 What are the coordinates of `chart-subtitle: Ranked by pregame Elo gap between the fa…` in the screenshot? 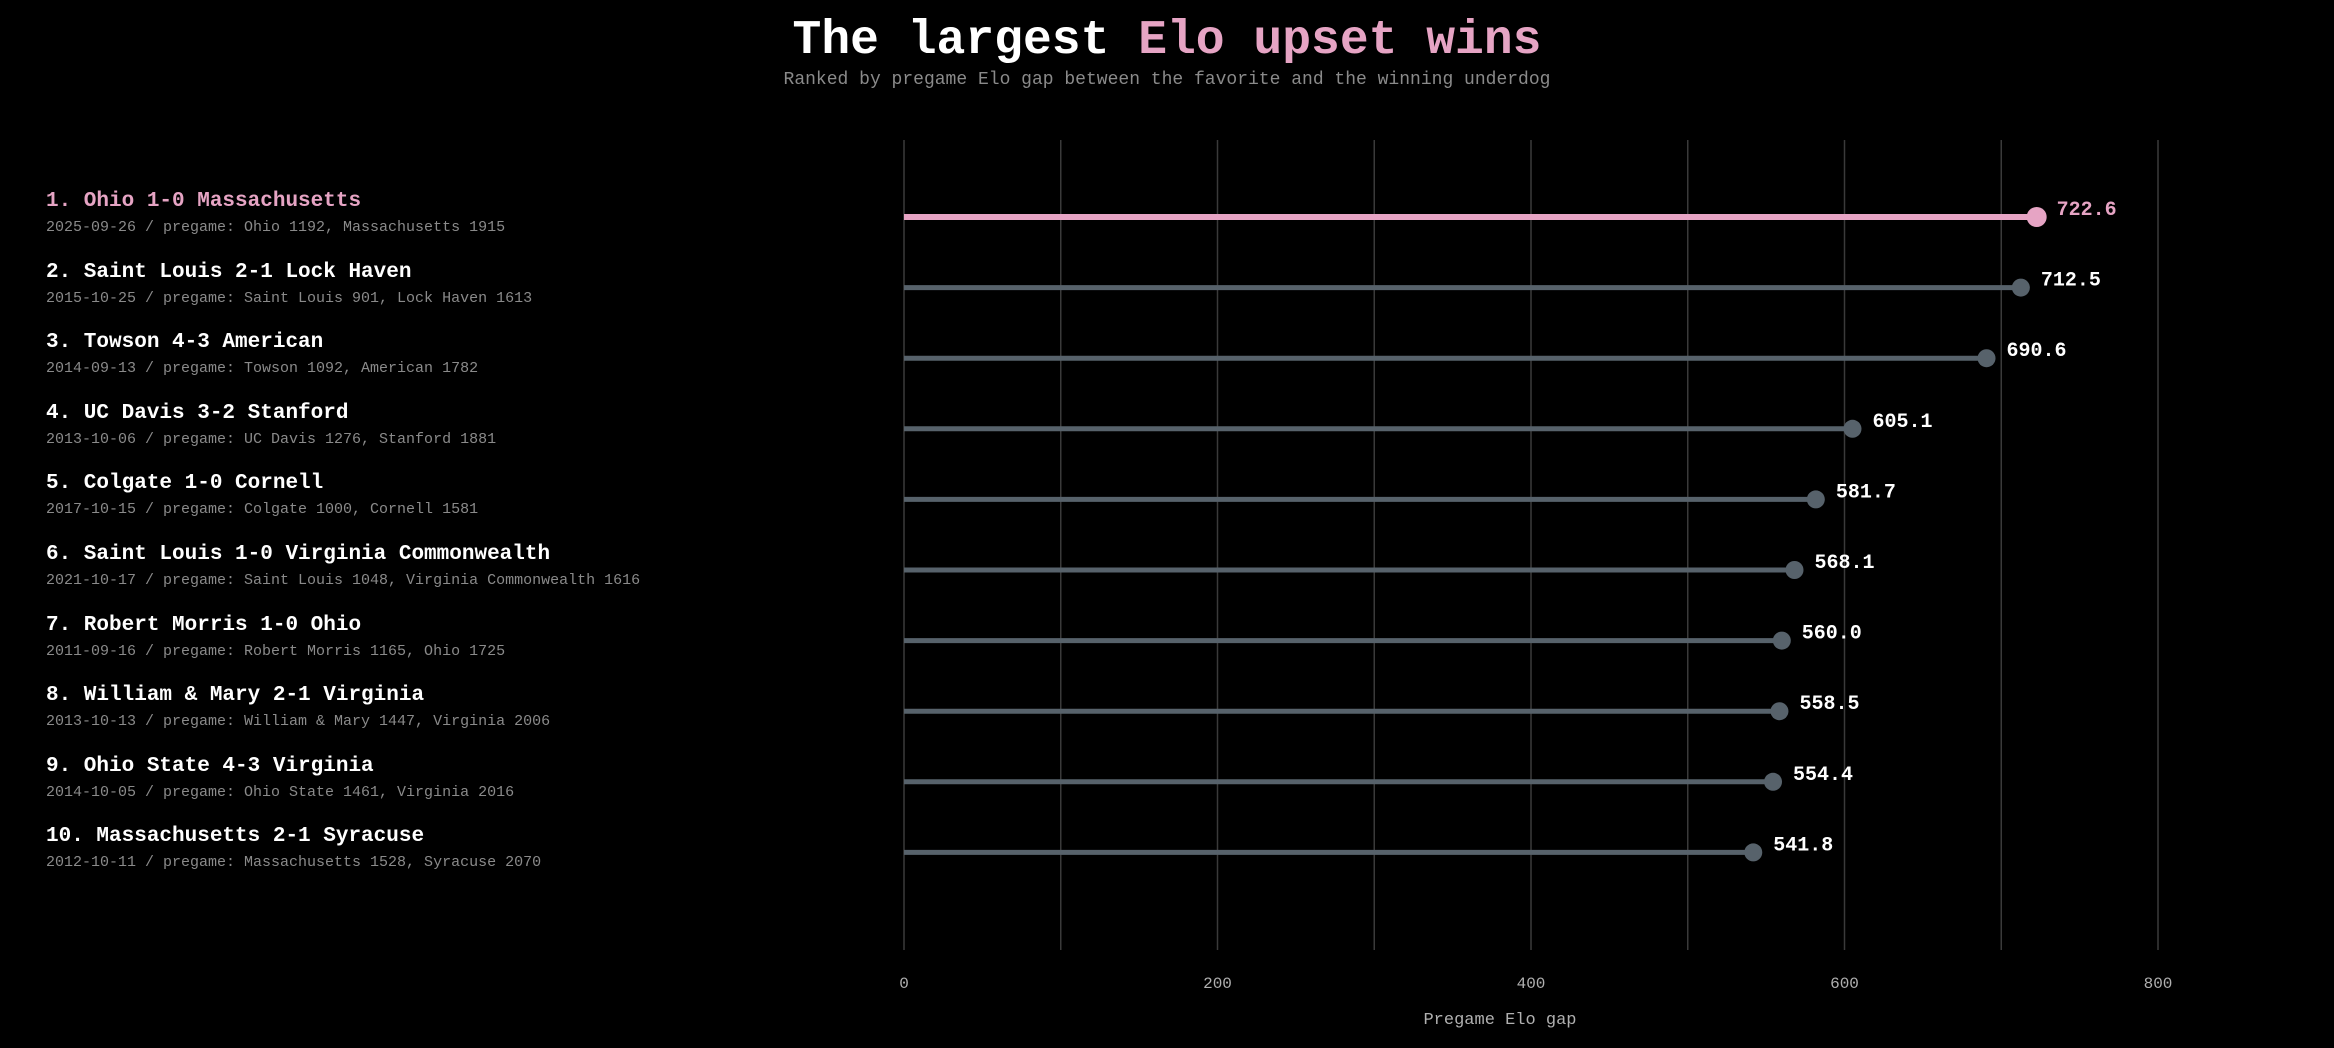 It's located at (1167, 80).